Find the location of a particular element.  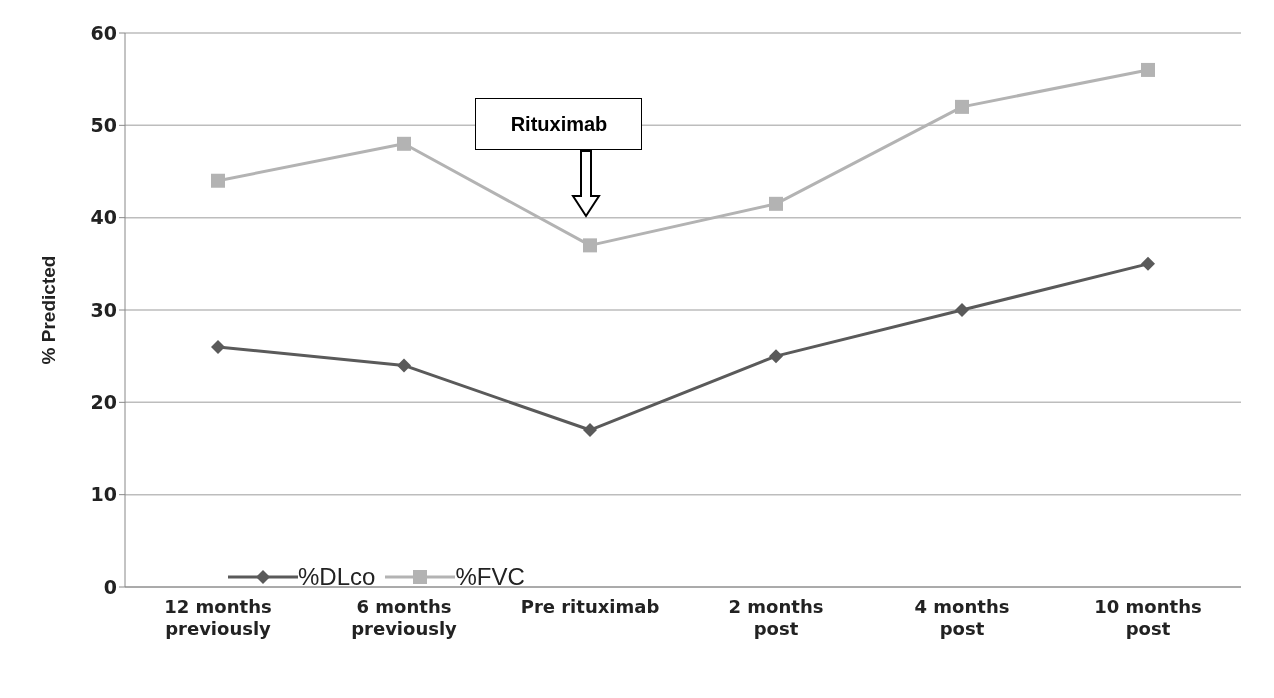

x-tick-label: 10 months post is located at coordinates (1148, 617).